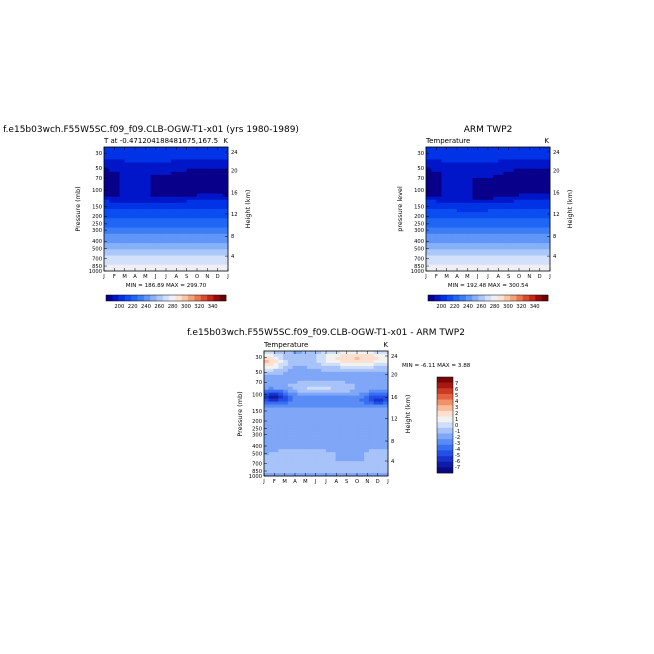  Describe the element at coordinates (295, 482) in the screenshot. I see `x-tick-label: A` at that location.